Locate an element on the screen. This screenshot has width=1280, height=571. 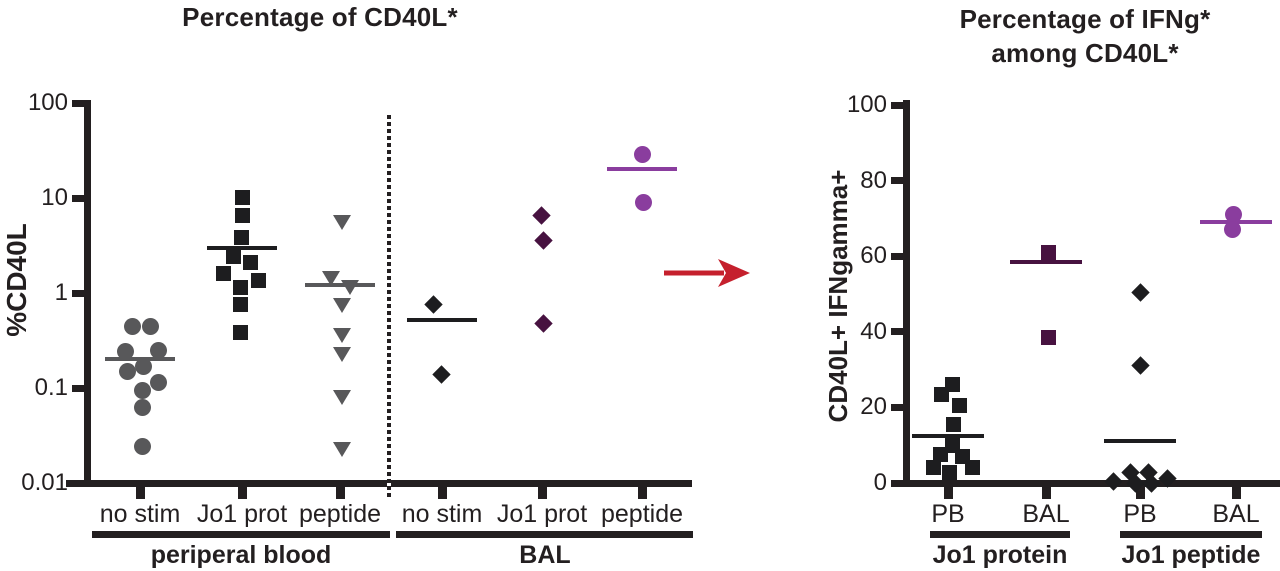
x-category-label: PB is located at coordinates (1140, 514).